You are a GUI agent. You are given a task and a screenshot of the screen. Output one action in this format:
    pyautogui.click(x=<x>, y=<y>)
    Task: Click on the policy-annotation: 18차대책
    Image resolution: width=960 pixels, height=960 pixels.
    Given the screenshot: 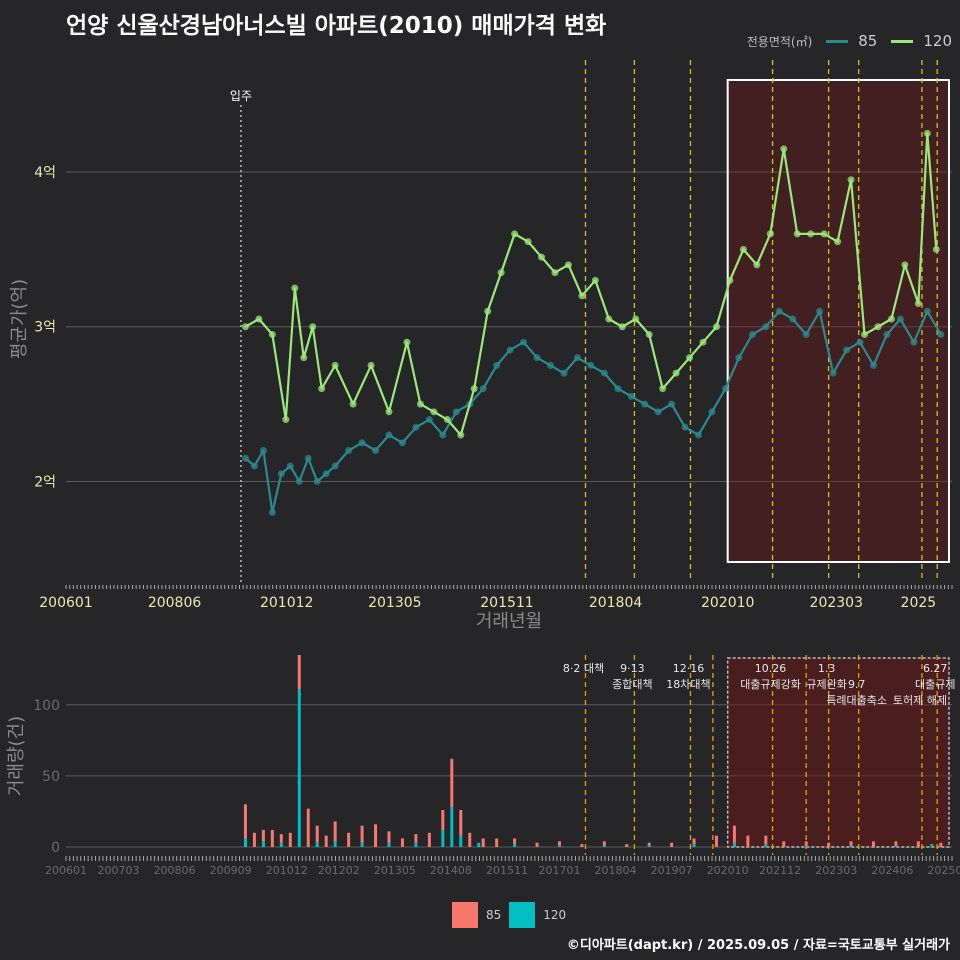 What is the action you would take?
    pyautogui.click(x=688, y=684)
    